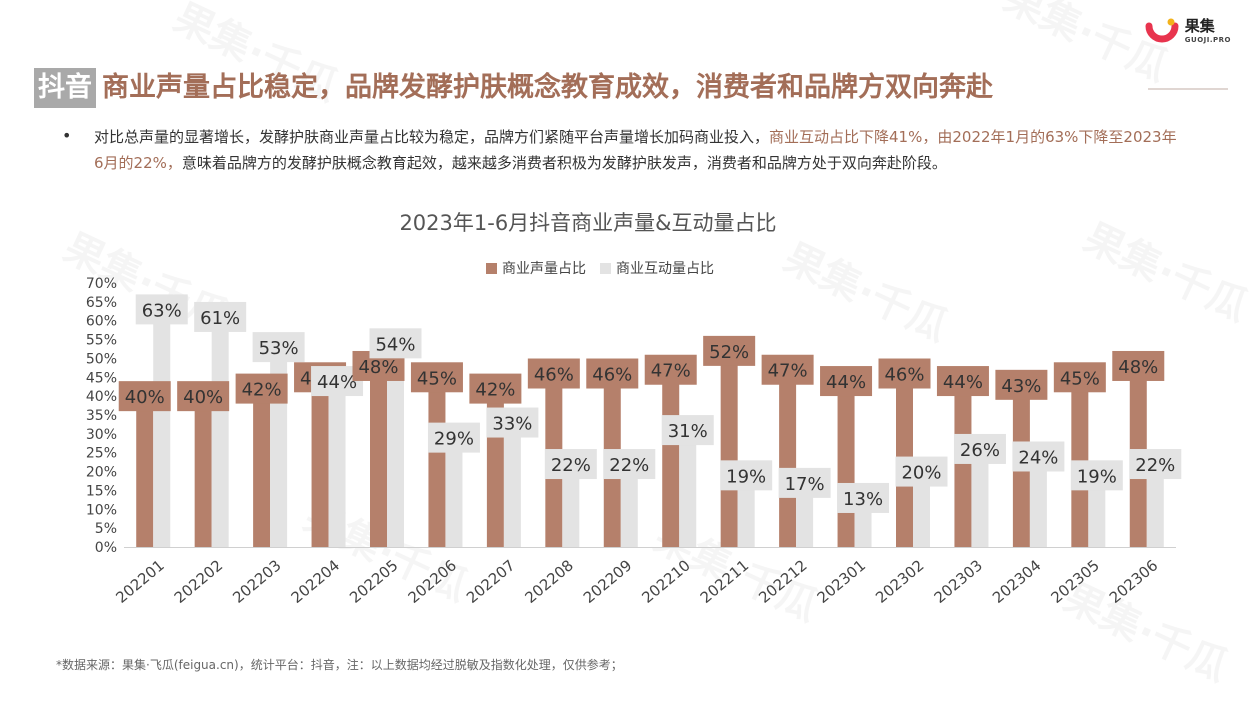  Describe the element at coordinates (101, 359) in the screenshot. I see `y-tick-label: 50%` at that location.